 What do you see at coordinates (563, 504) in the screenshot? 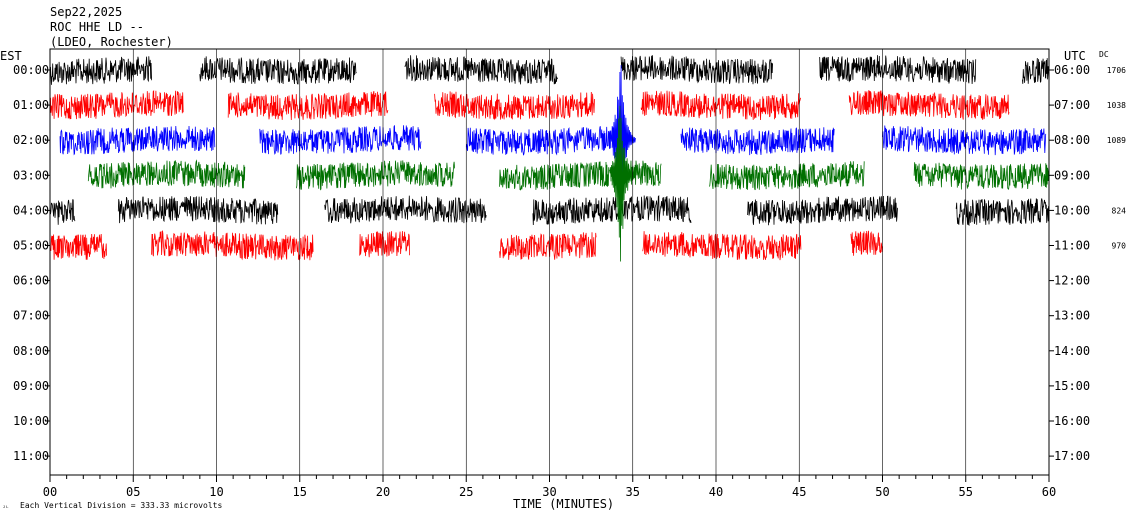
I see `x-axis-title: TIME (MINUTES)` at bounding box center [563, 504].